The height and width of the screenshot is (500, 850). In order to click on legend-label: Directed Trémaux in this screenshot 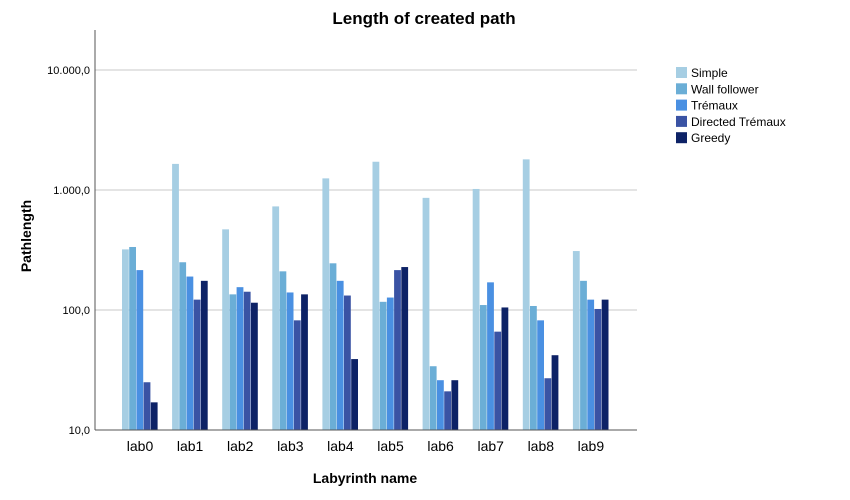, I will do `click(738, 122)`.